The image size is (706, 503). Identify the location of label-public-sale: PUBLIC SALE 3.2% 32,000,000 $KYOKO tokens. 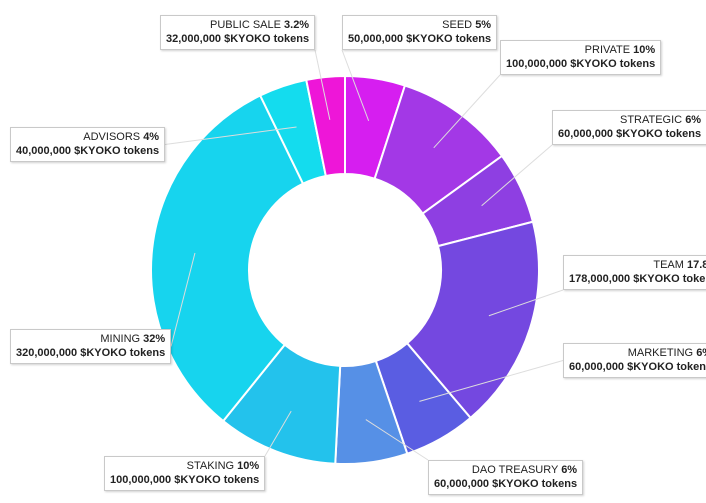
(238, 32).